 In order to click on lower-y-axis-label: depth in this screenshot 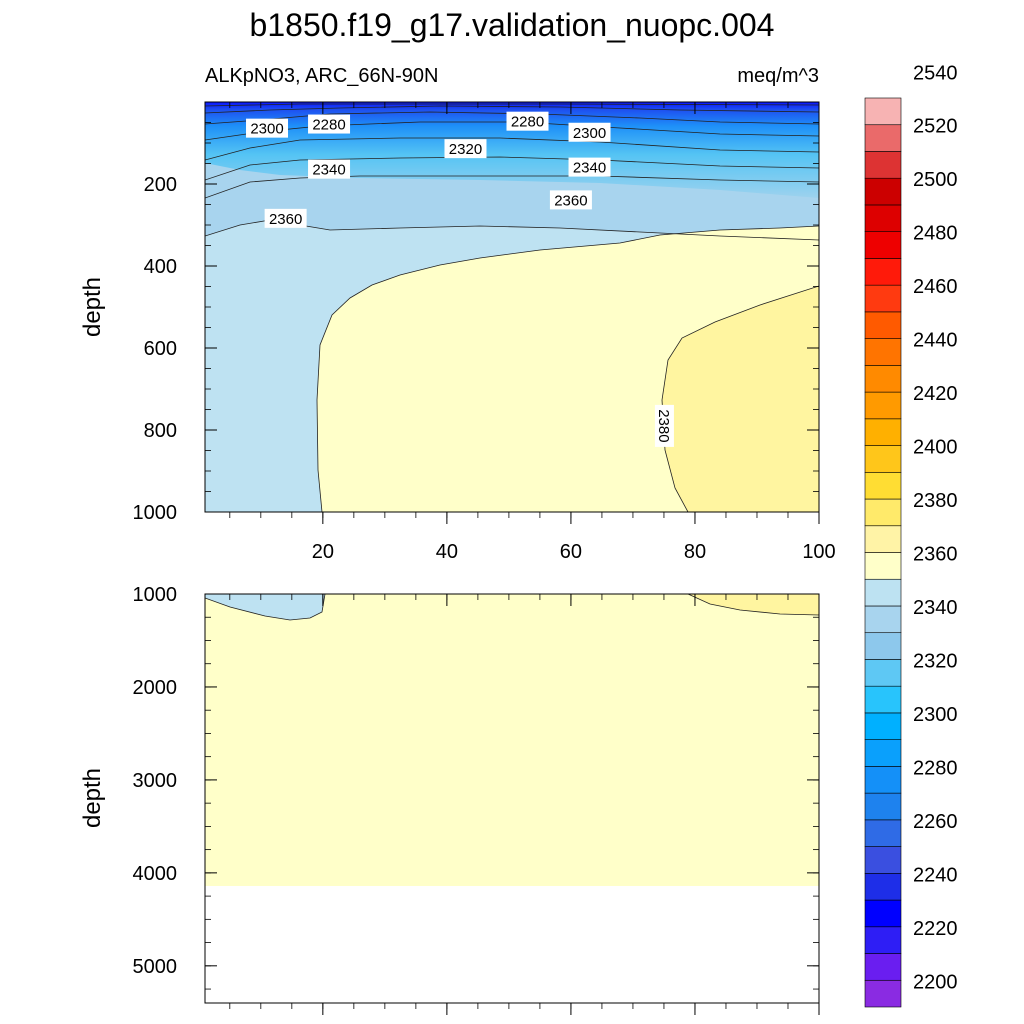, I will do `click(92, 798)`.